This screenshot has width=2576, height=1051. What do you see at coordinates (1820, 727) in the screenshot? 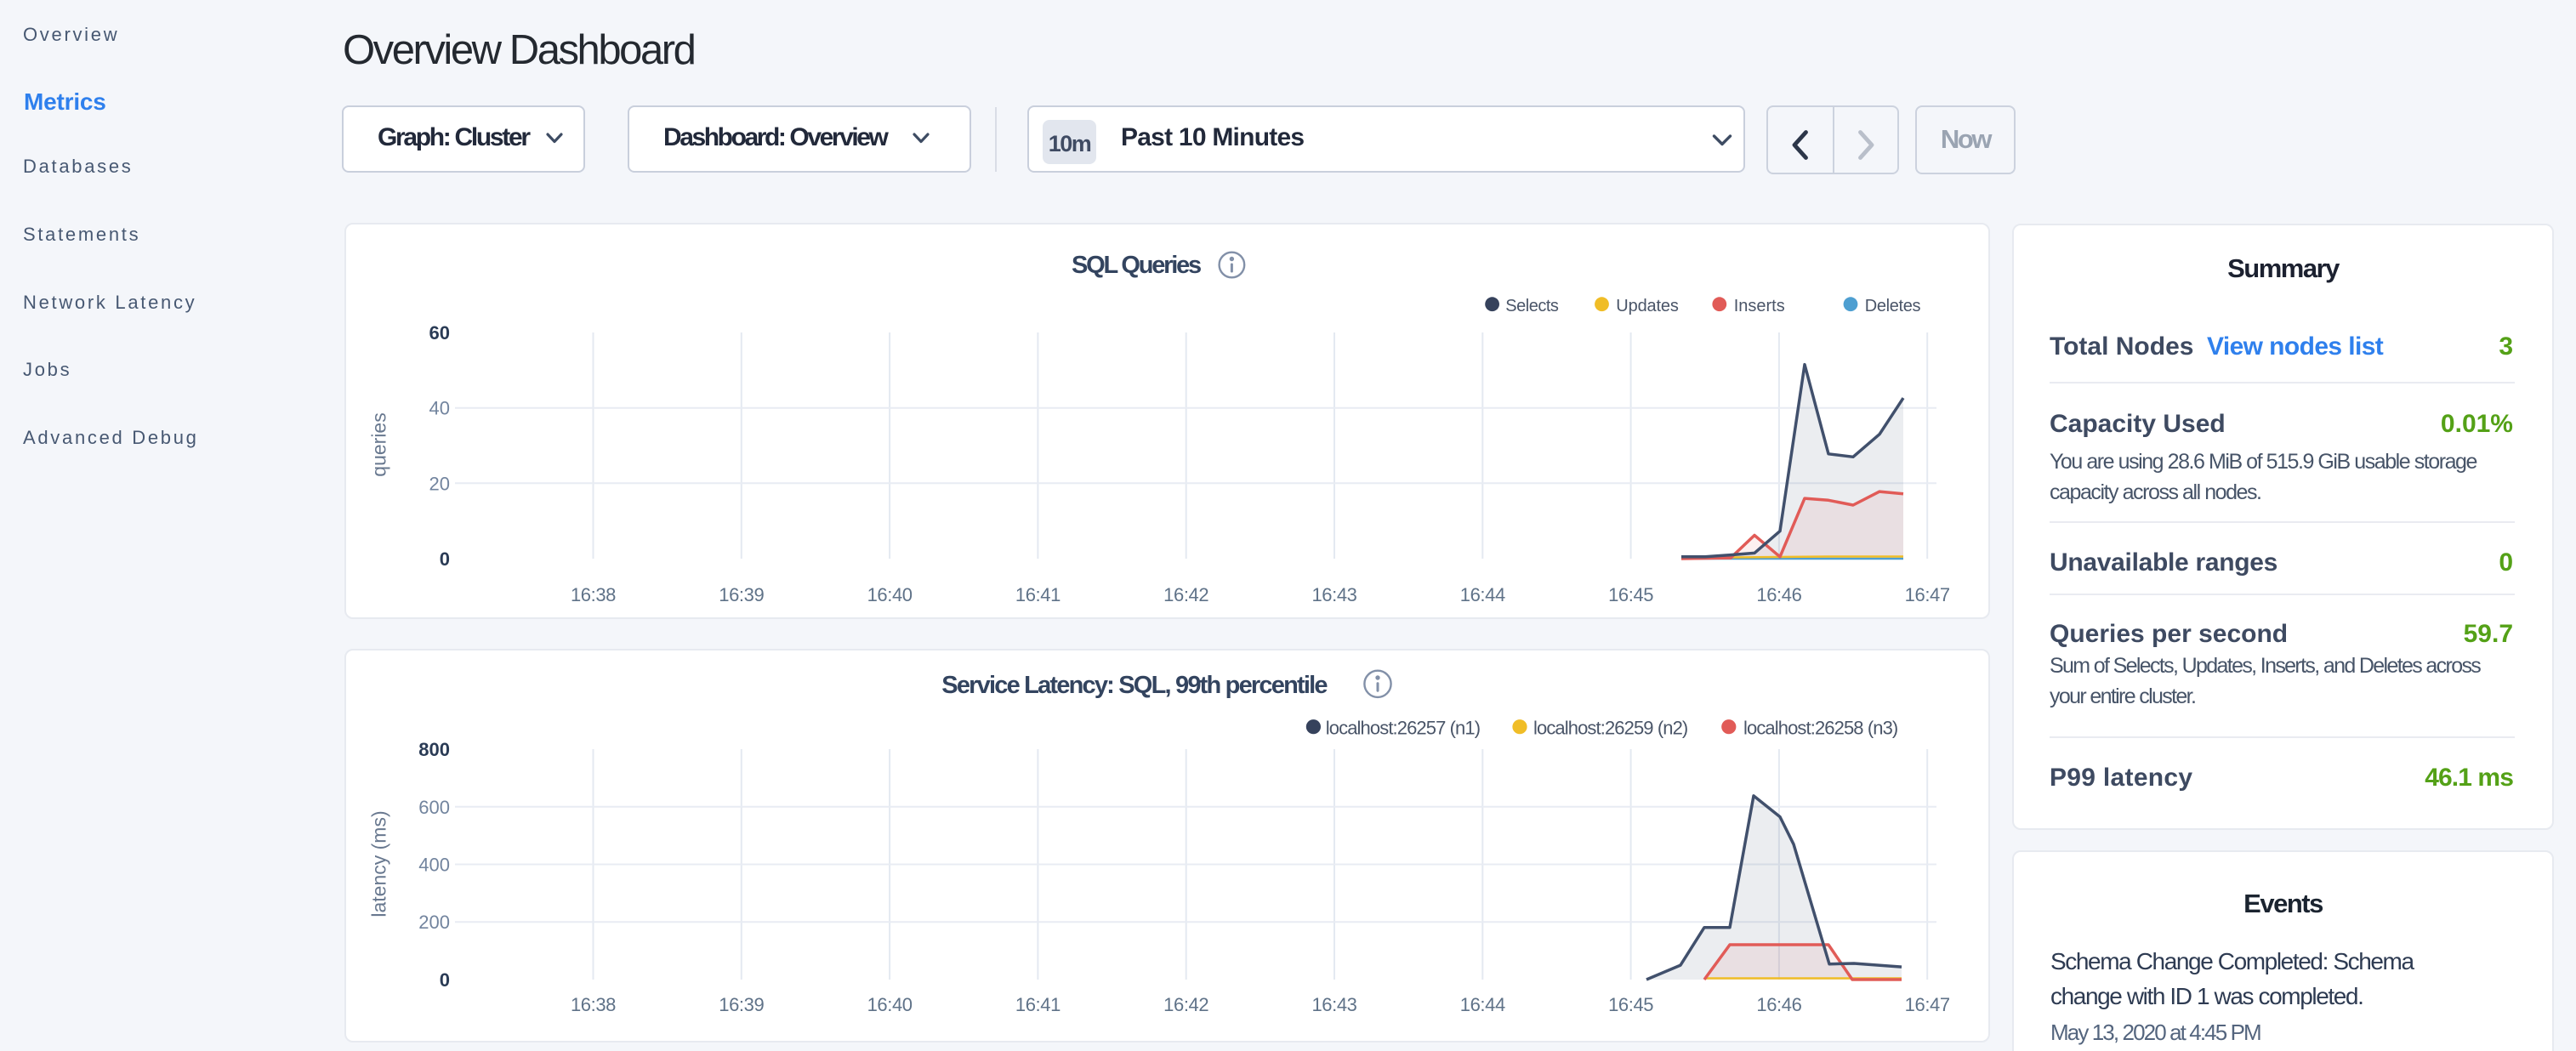
I see `svg-text: localhost:26258 (n3)` at bounding box center [1820, 727].